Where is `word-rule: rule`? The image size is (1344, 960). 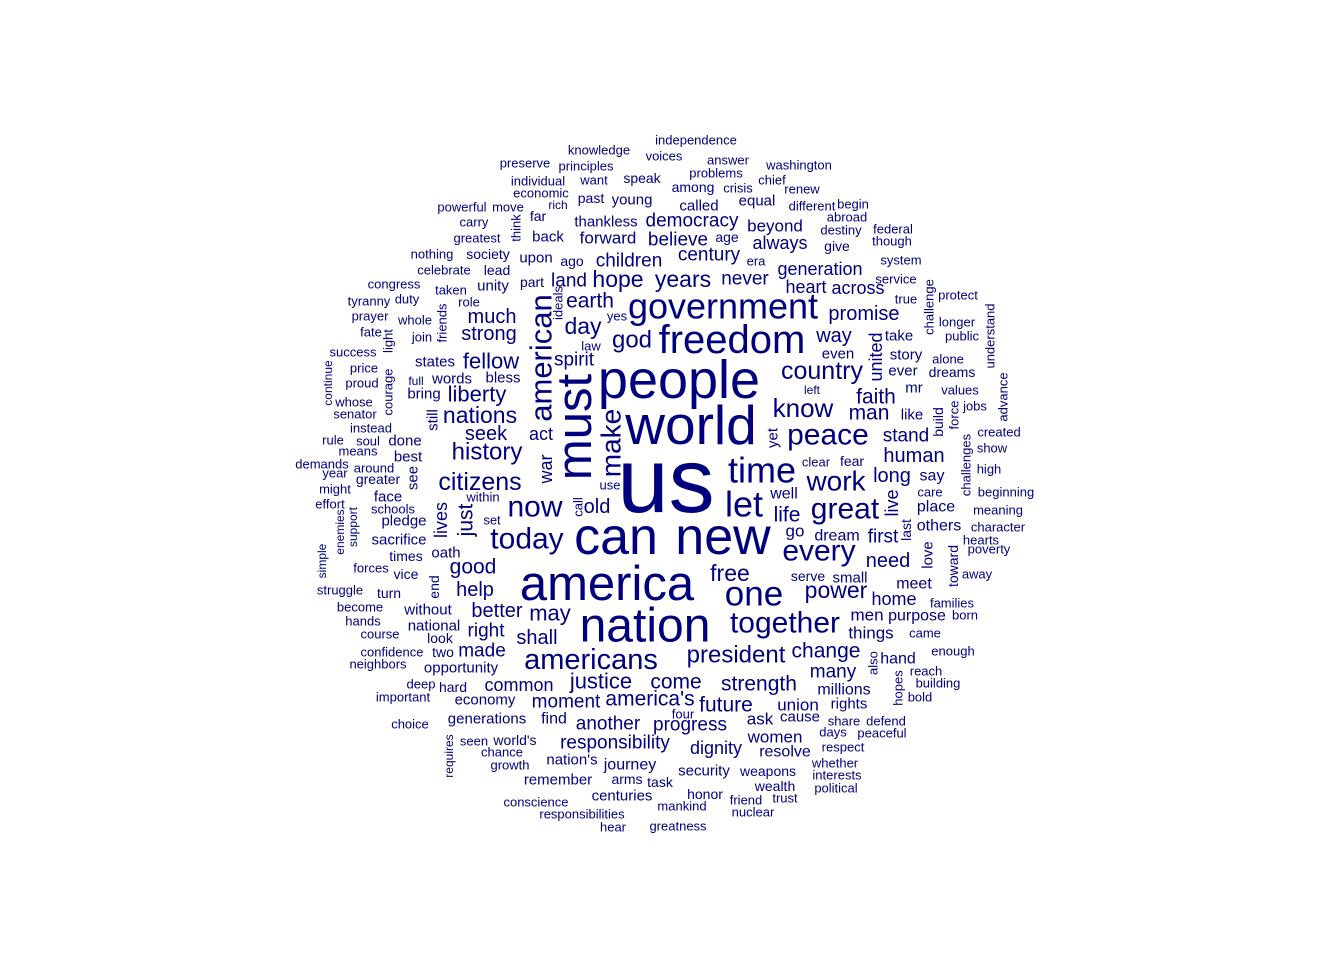
word-rule: rule is located at coordinates (333, 440).